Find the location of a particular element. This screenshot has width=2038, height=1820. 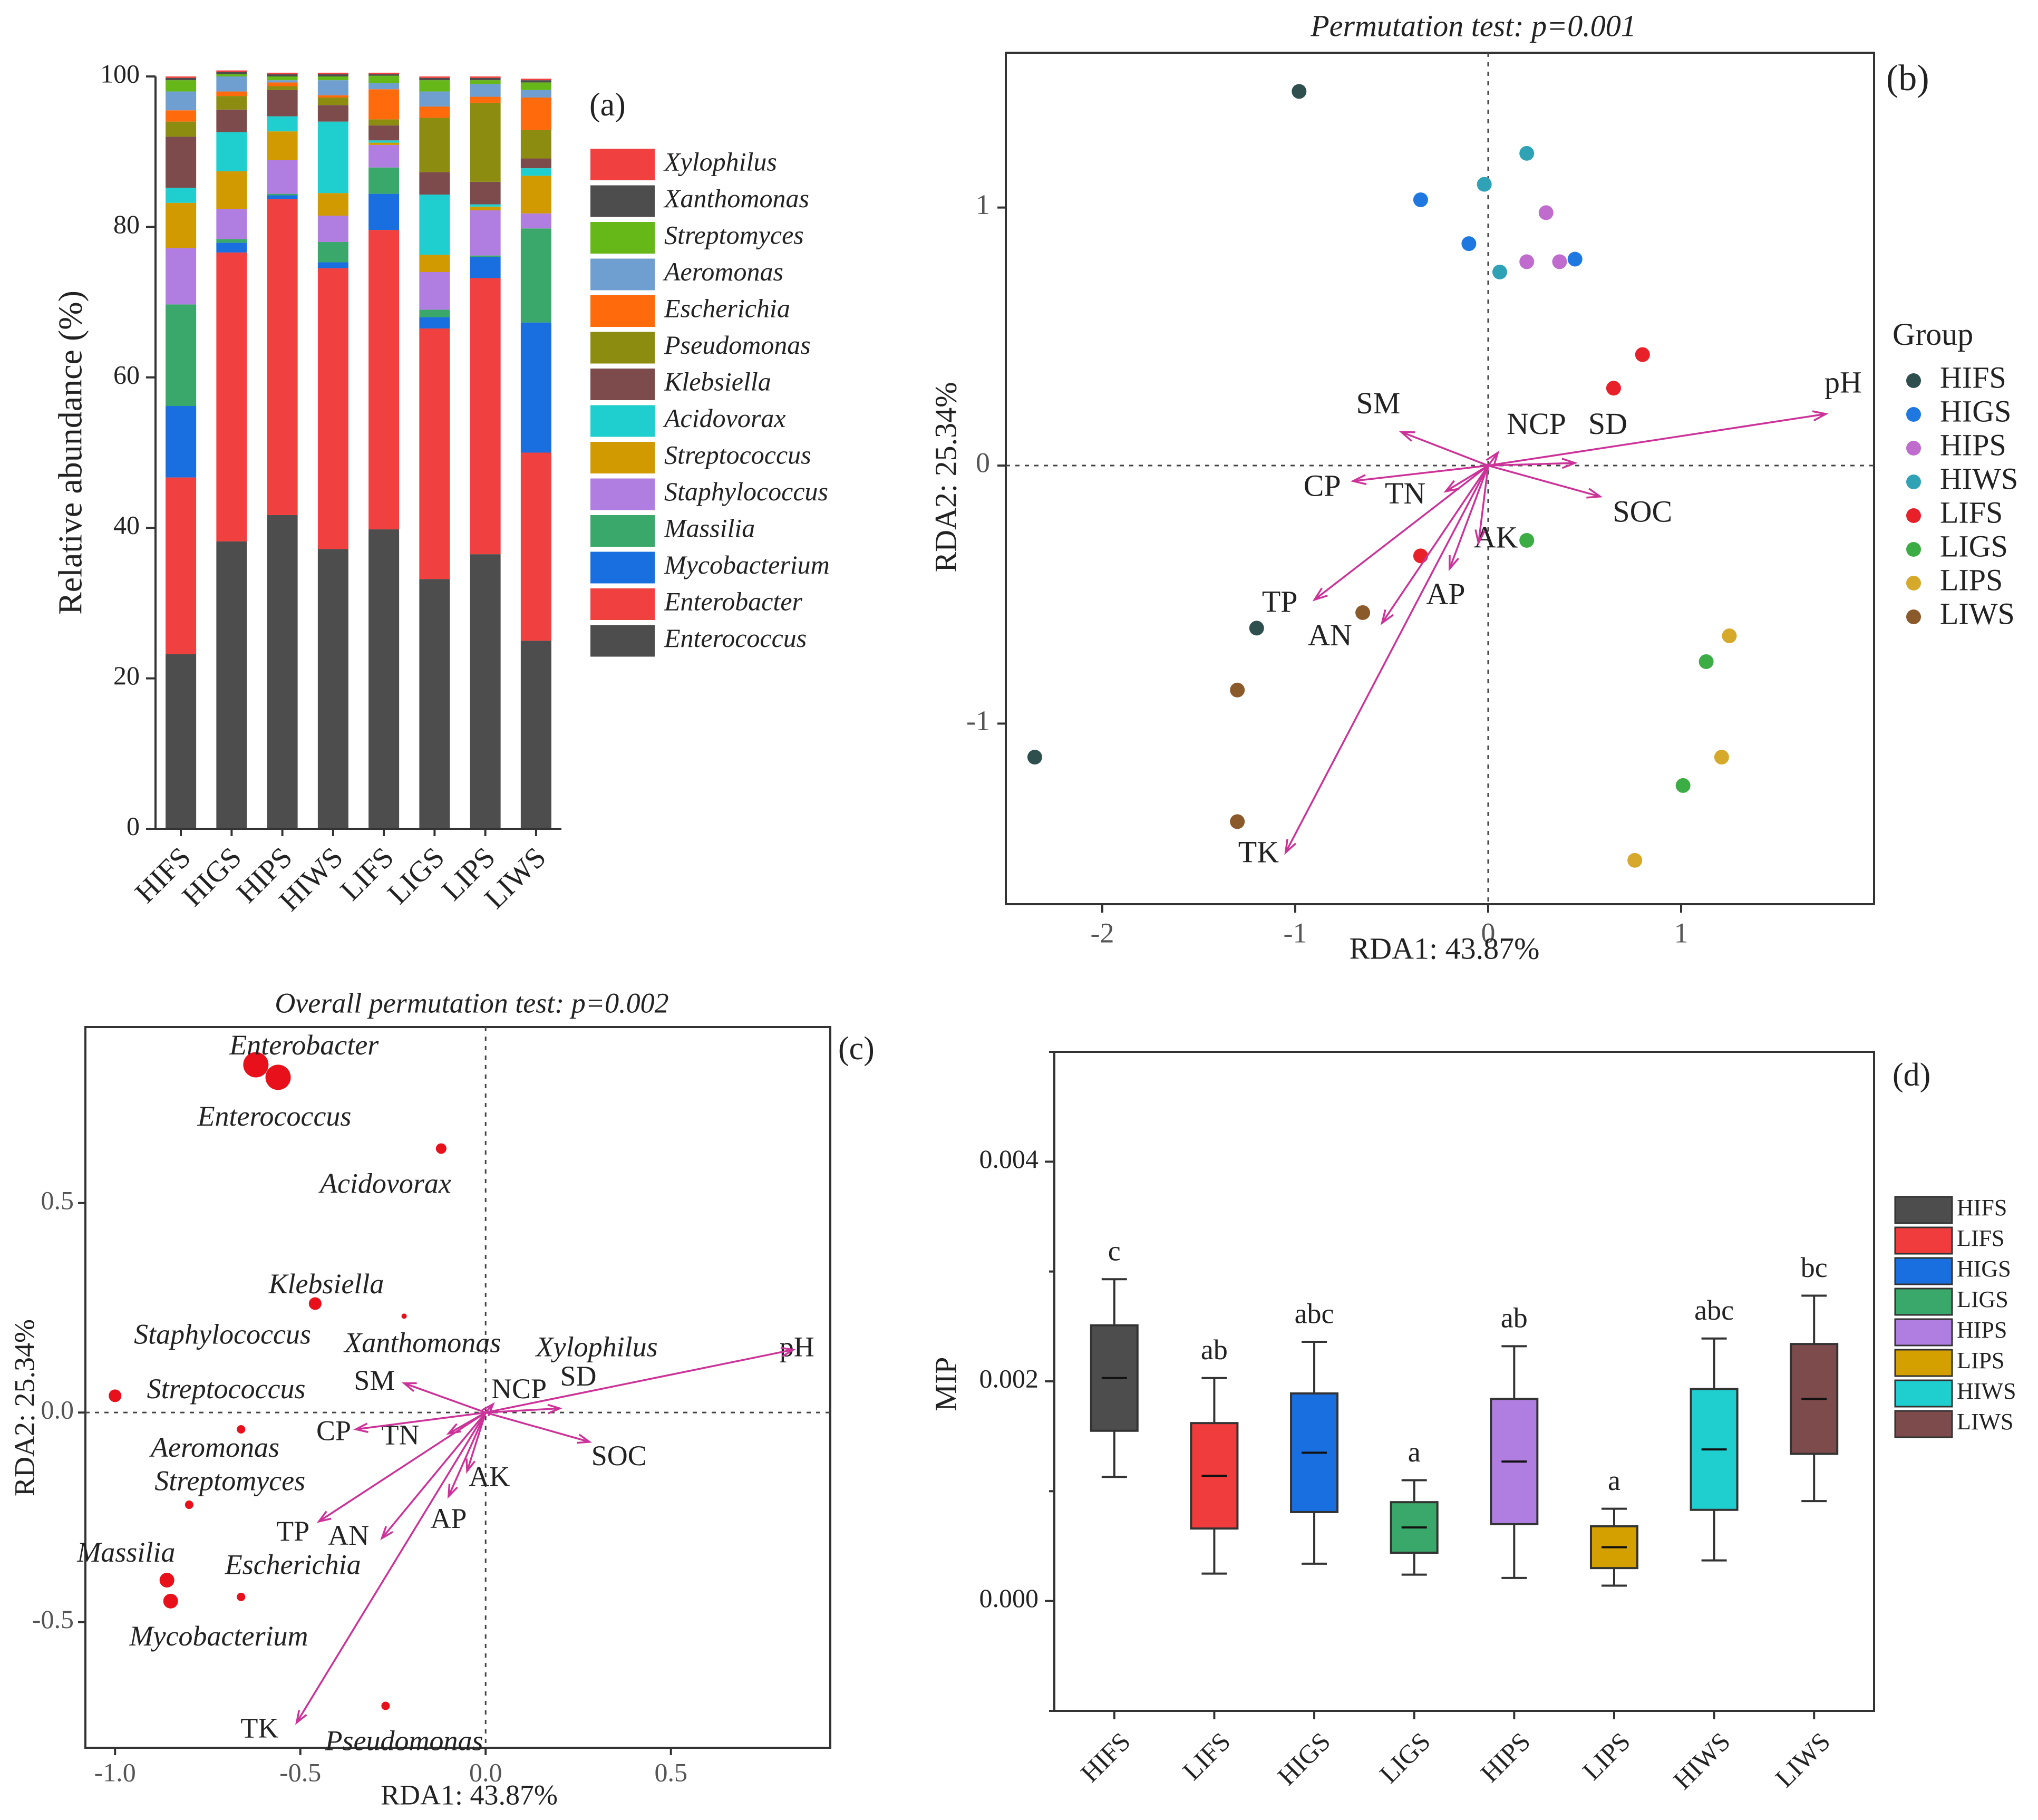

bar-HIGS-xanthomonas is located at coordinates (231, 73).